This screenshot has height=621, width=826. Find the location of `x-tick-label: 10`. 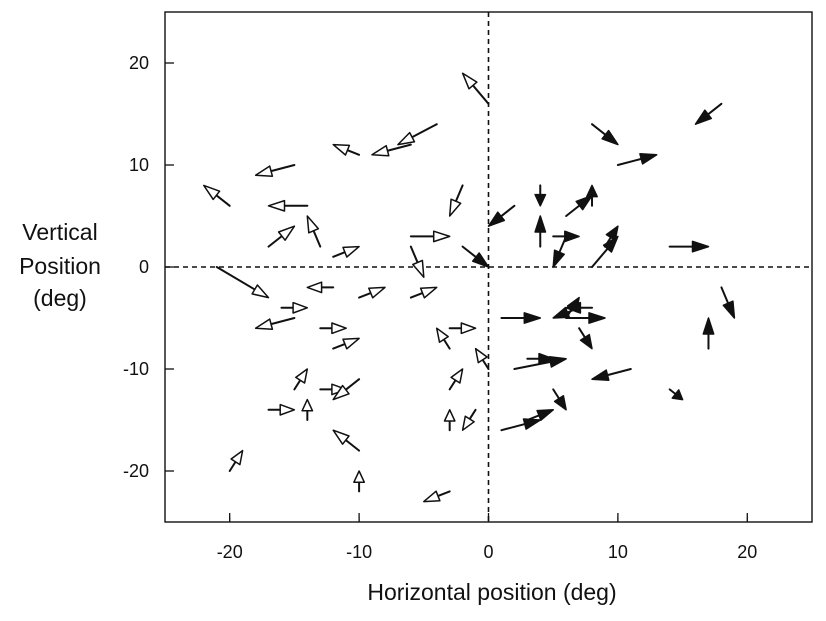

x-tick-label: 10 is located at coordinates (618, 552).